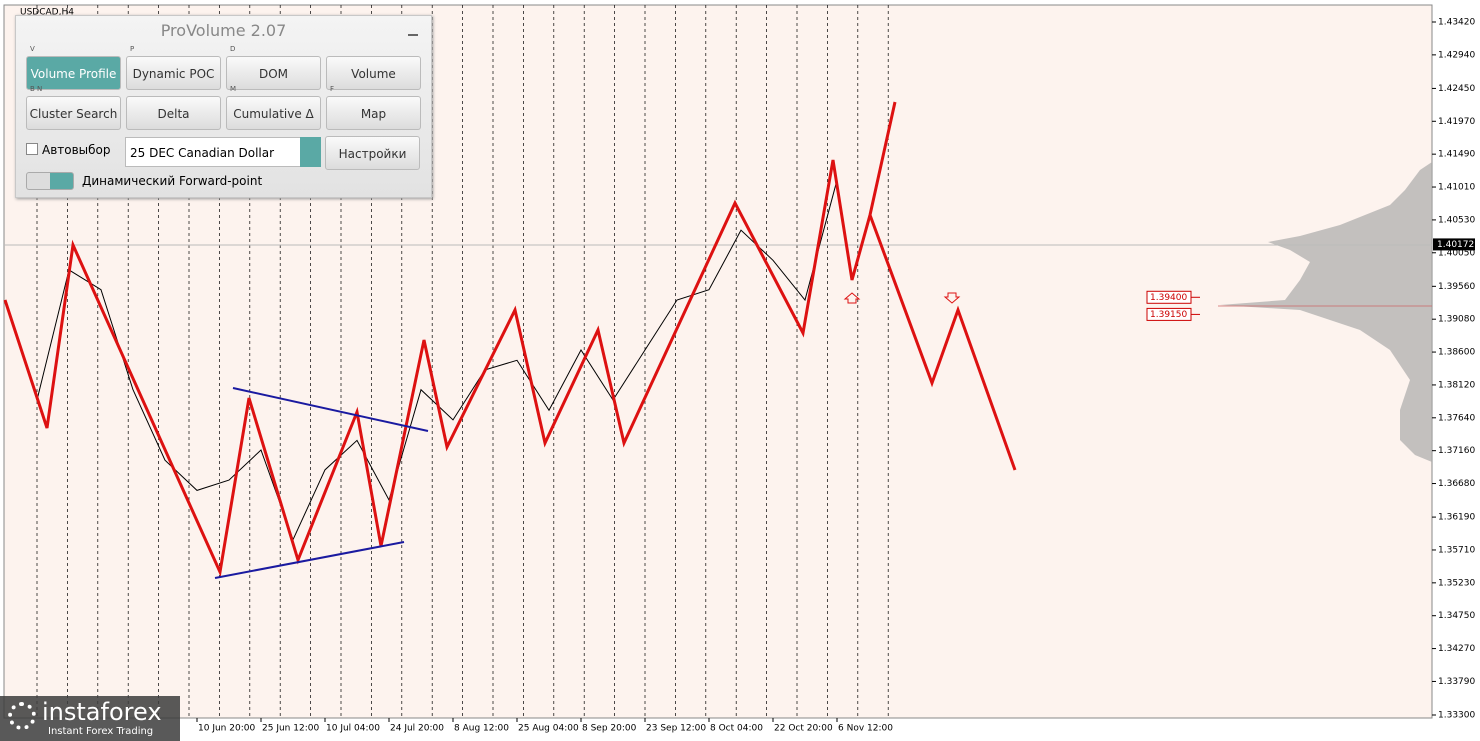 The width and height of the screenshot is (1480, 741). What do you see at coordinates (481, 729) in the screenshot?
I see `x-tick-label: 8 Aug 12:00` at bounding box center [481, 729].